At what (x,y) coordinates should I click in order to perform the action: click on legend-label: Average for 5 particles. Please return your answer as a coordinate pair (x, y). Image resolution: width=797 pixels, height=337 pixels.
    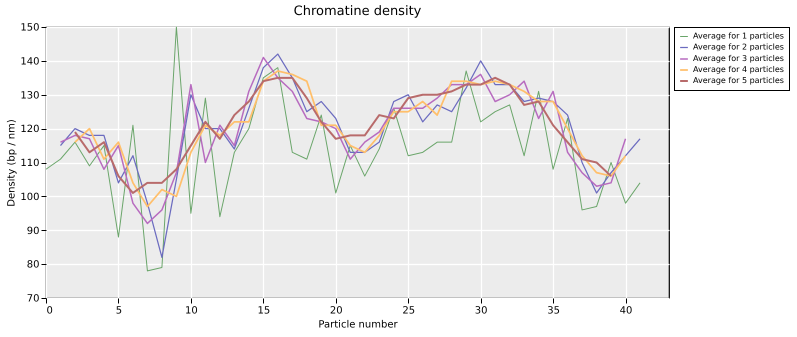
    Looking at the image, I should click on (738, 80).